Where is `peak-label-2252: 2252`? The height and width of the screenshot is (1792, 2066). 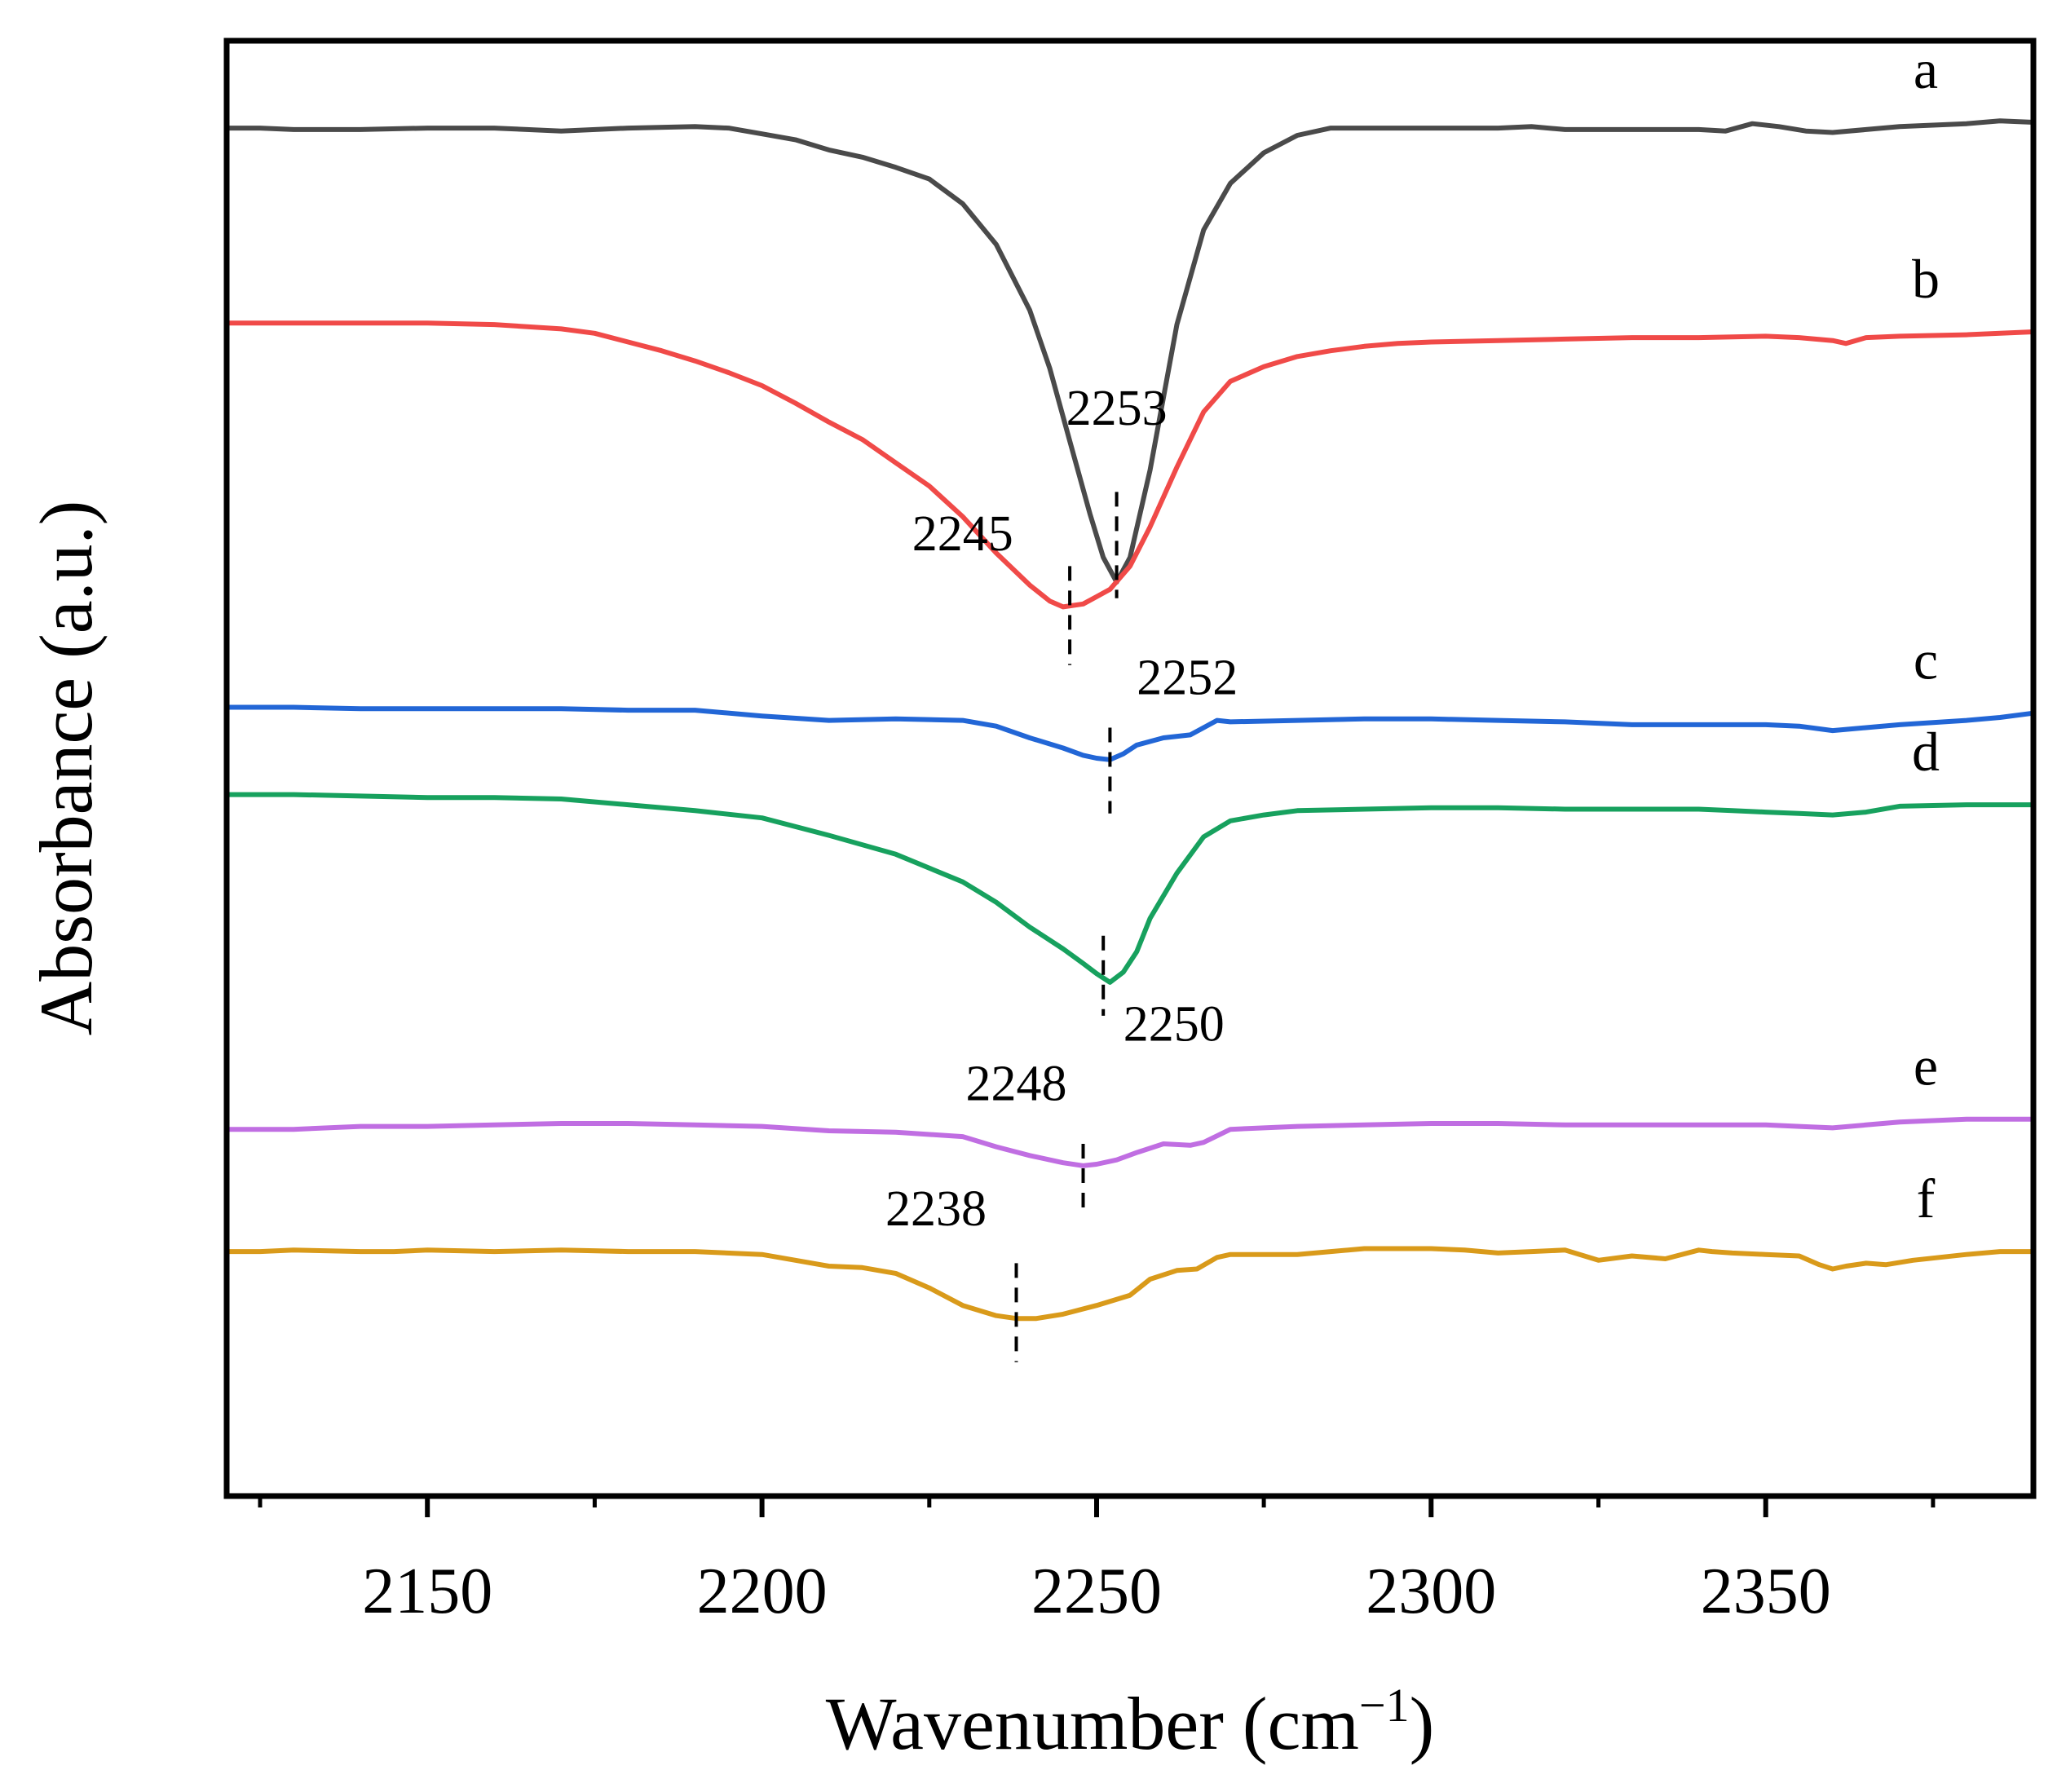
peak-label-2252: 2252 is located at coordinates (1187, 678).